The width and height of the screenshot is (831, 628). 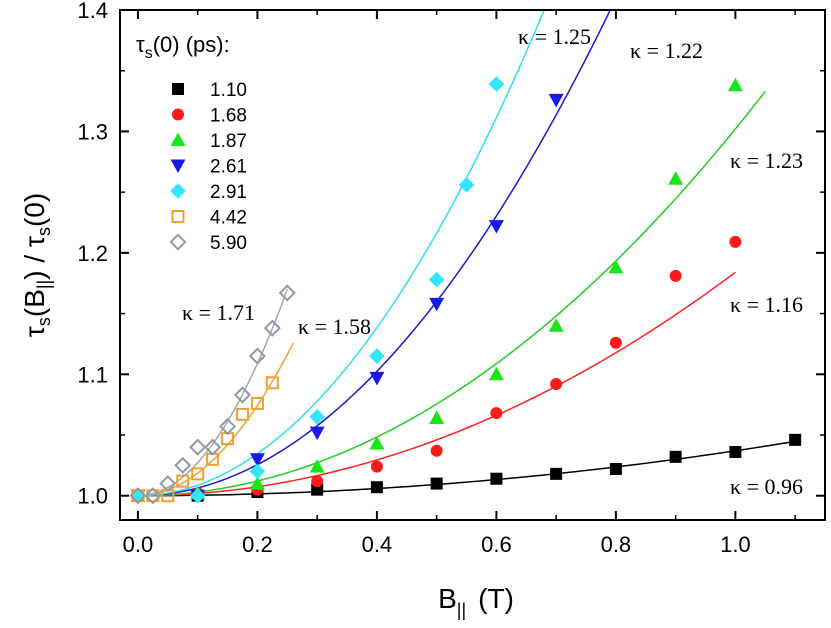 What do you see at coordinates (228, 243) in the screenshot?
I see `legend-label-5.90: 5.90` at bounding box center [228, 243].